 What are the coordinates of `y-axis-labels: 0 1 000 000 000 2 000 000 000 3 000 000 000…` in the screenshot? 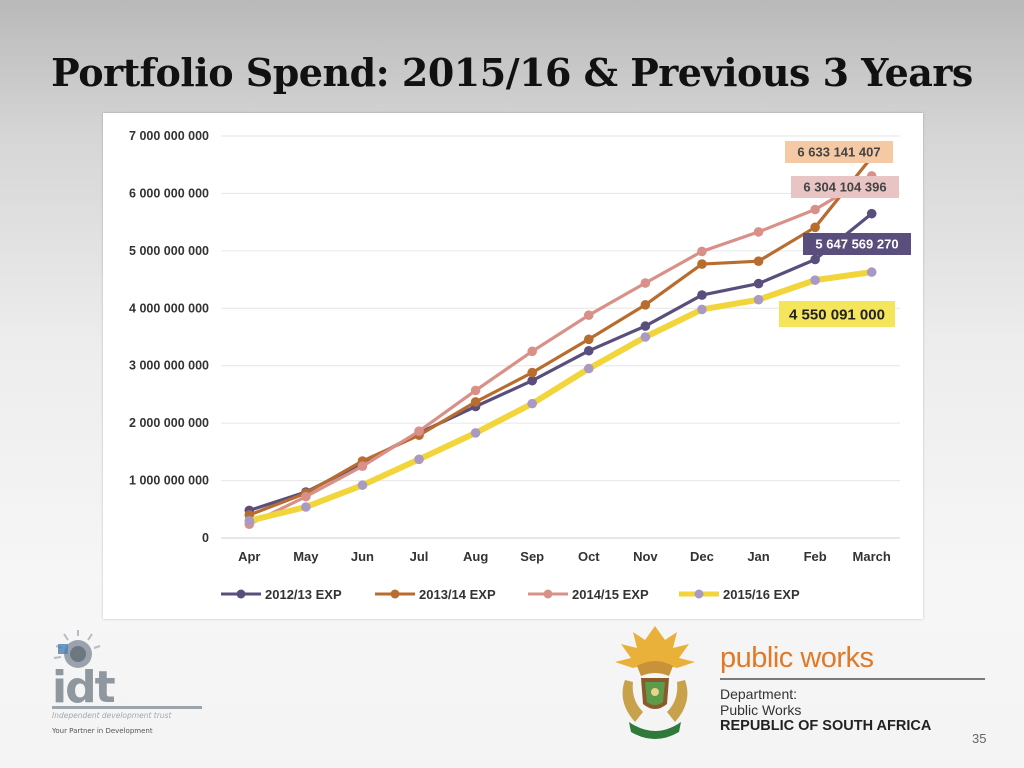 It's located at (169, 337).